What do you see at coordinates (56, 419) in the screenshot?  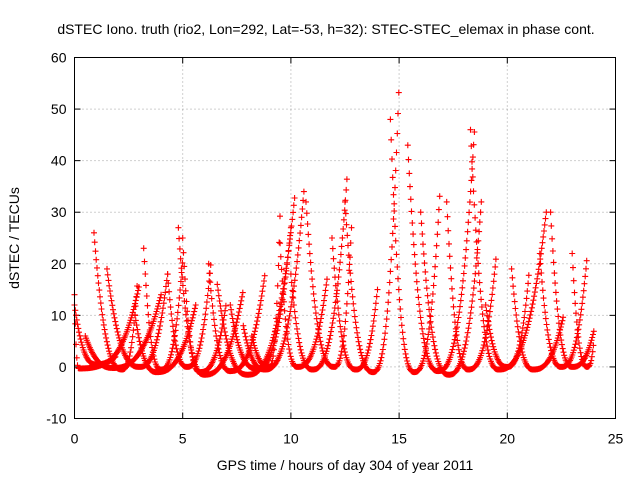 I see `y-tick-label: -10` at bounding box center [56, 419].